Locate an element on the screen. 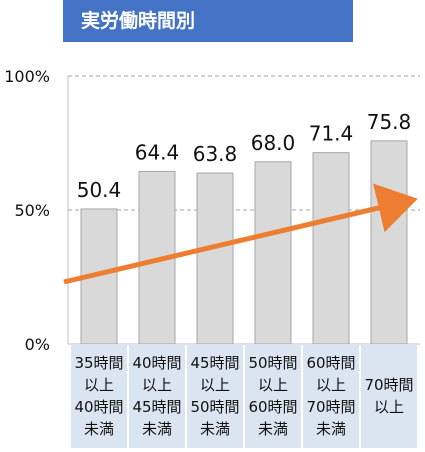 The width and height of the screenshot is (425, 452). data-label: 75.8 is located at coordinates (389, 122).